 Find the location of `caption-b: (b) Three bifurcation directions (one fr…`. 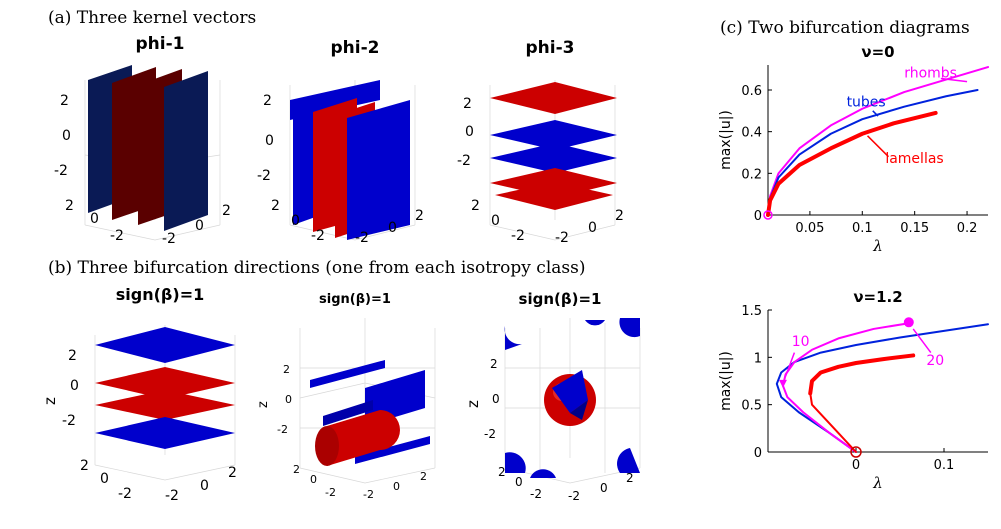

caption-b: (b) Three bifurcation directions (one fr… is located at coordinates (317, 268).